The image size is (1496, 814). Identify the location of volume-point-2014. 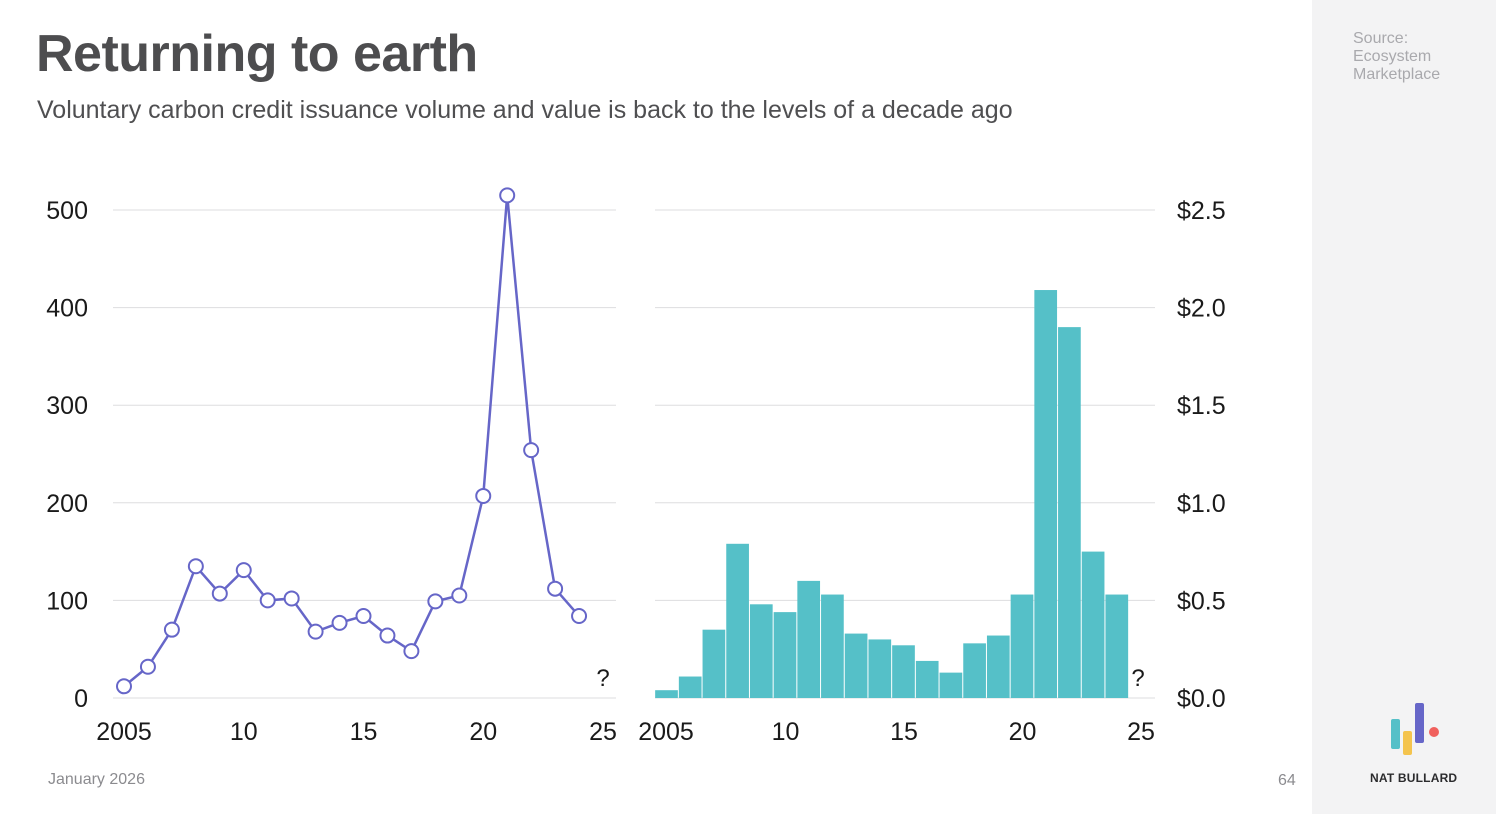
(339, 622).